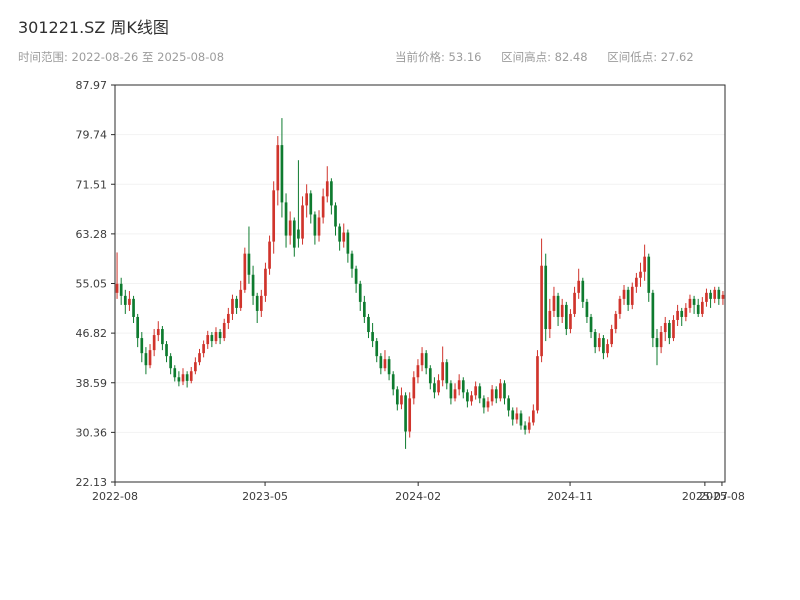 This screenshot has height=600, width=800. I want to click on page-title: 301221.SZ 周K线图, so click(93, 27).